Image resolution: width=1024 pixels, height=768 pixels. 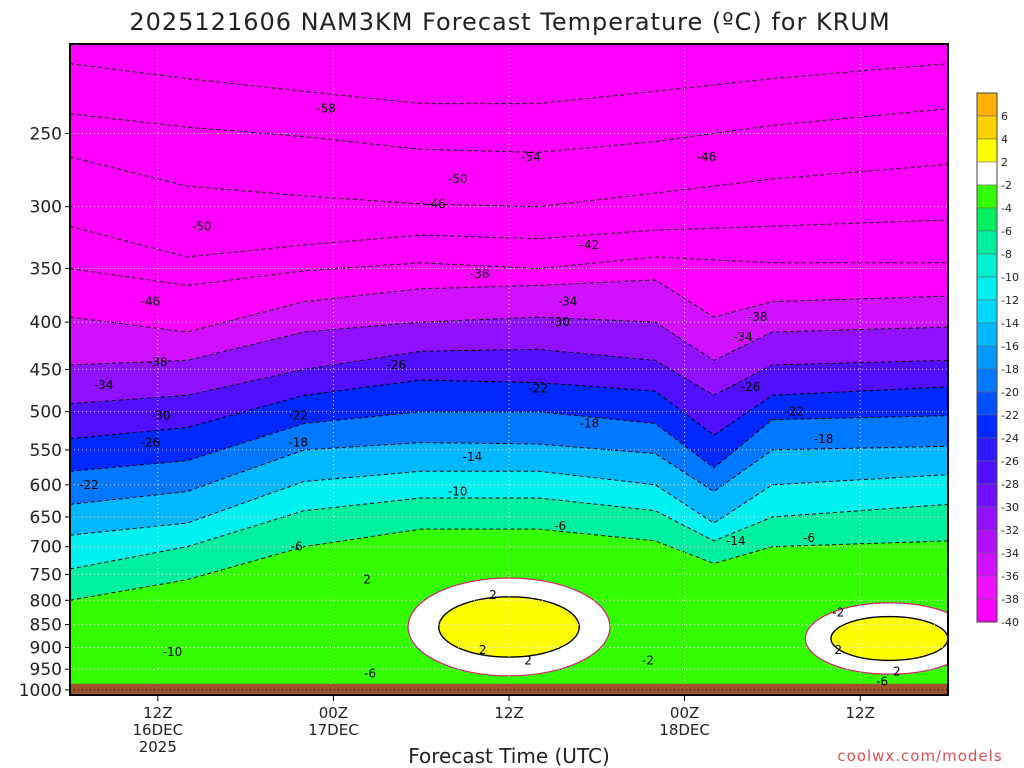 What do you see at coordinates (590, 424) in the screenshot?
I see `contour-label: -18` at bounding box center [590, 424].